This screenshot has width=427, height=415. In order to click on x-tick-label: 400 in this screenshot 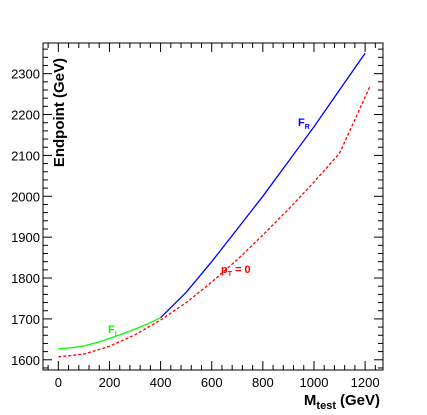, I will do `click(161, 382)`.